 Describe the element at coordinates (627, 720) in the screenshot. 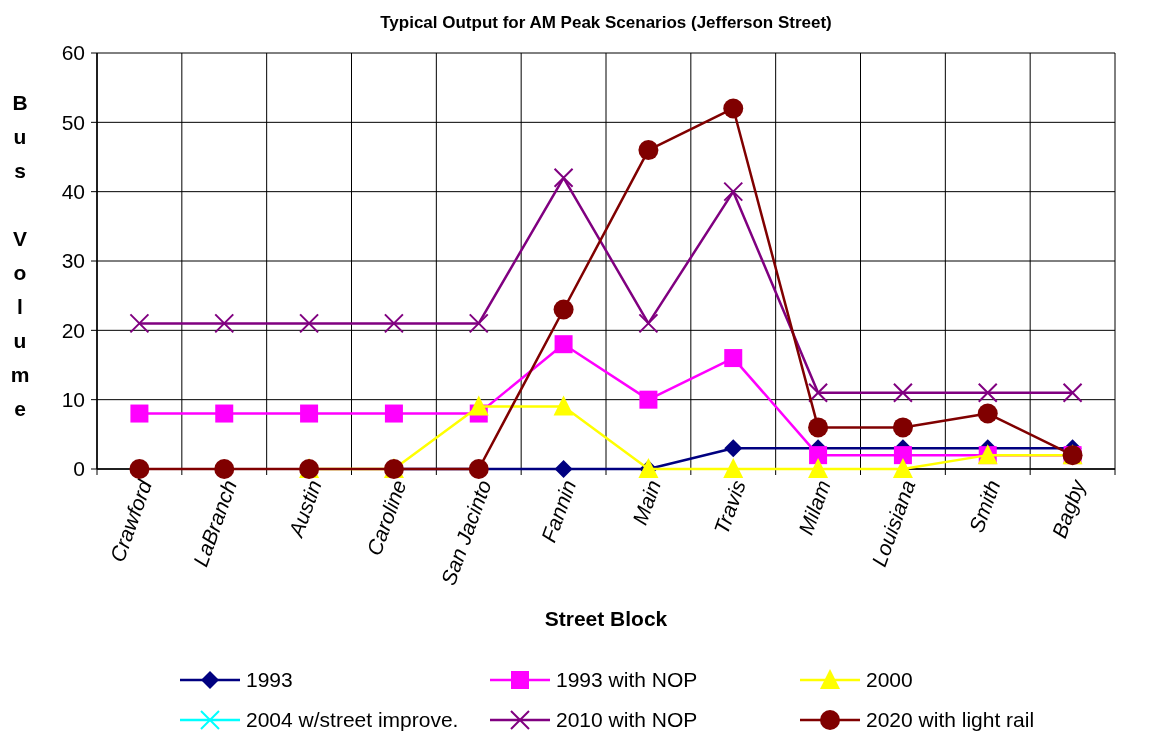

I see `legend-label: 2010 with NOP` at that location.